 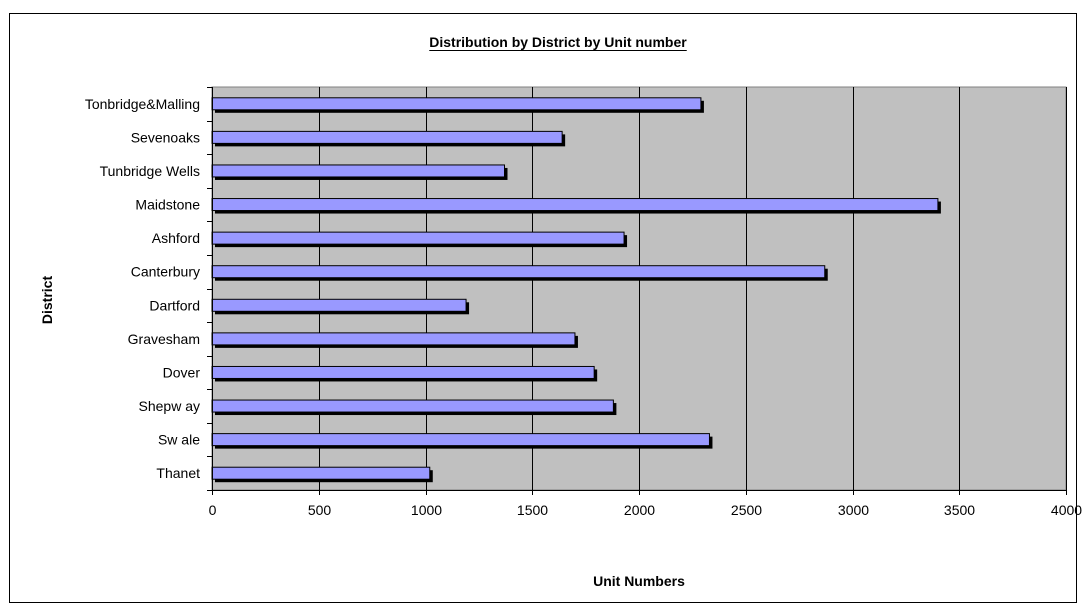 What do you see at coordinates (426, 510) in the screenshot?
I see `x-tick-label: 1000` at bounding box center [426, 510].